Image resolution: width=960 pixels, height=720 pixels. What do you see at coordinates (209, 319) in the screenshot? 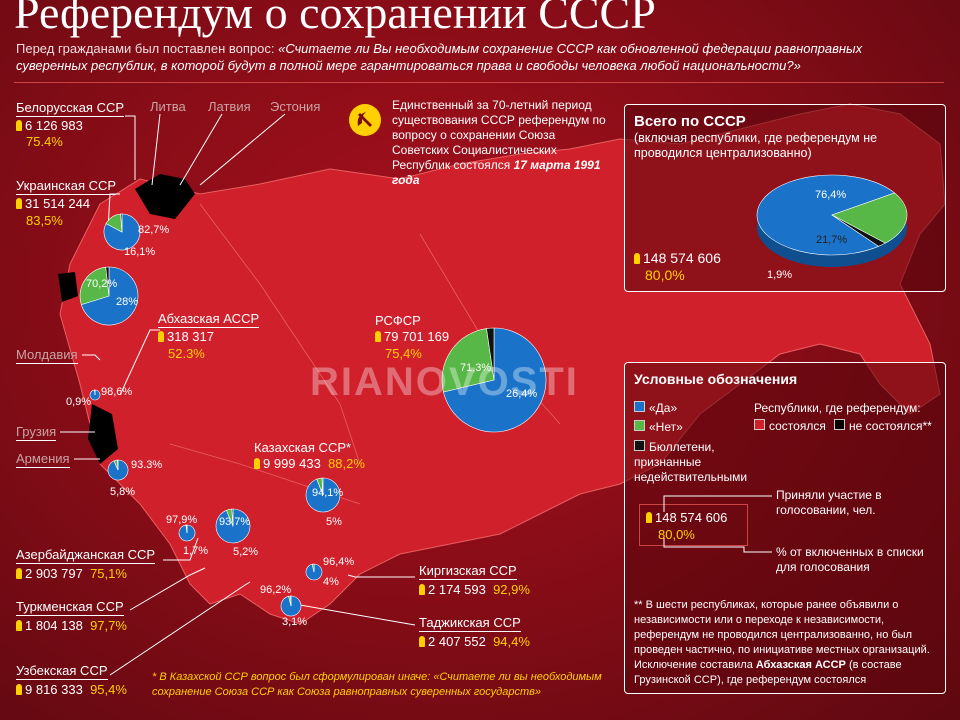
I see `label-abkhazia: Абхазская АССР` at bounding box center [209, 319].